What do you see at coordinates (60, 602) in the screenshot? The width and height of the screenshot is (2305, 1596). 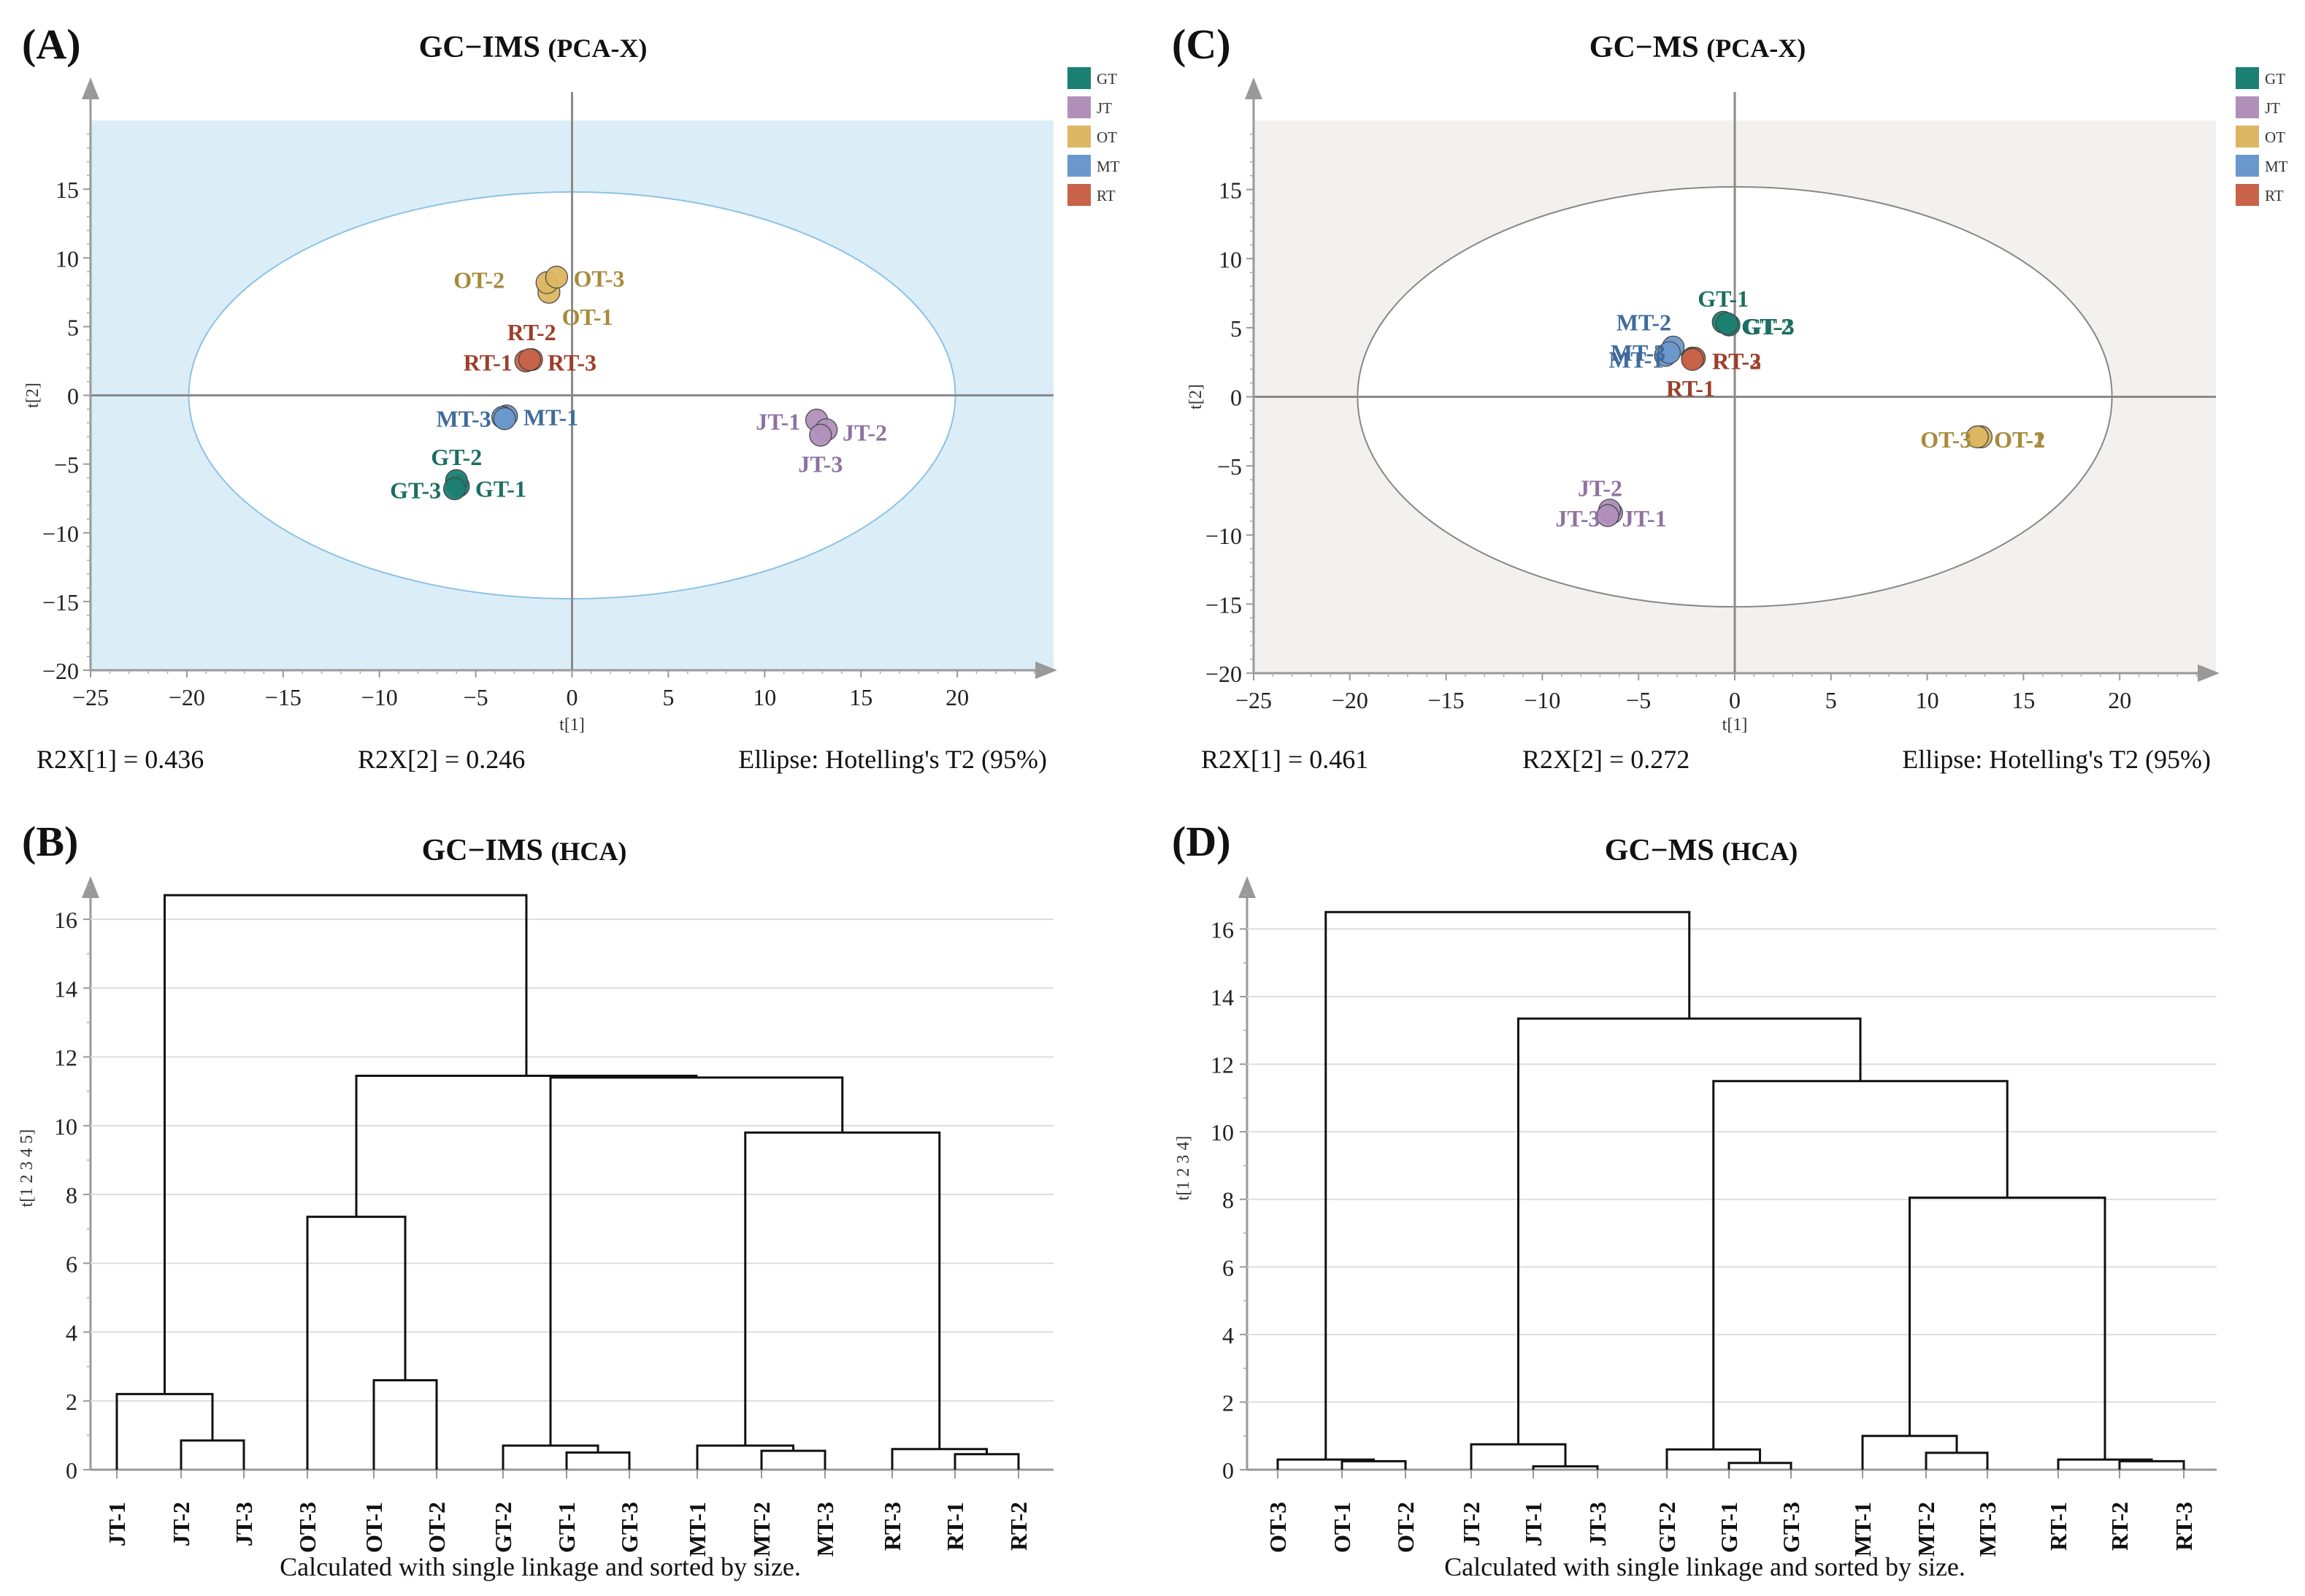 I see `y-tick-label: −15` at bounding box center [60, 602].